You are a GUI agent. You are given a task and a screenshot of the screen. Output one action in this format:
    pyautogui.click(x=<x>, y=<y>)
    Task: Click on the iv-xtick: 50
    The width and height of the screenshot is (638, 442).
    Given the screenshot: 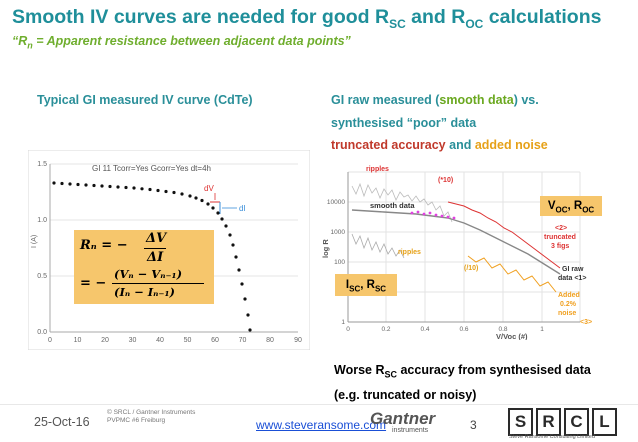 What is the action you would take?
    pyautogui.click(x=188, y=340)
    